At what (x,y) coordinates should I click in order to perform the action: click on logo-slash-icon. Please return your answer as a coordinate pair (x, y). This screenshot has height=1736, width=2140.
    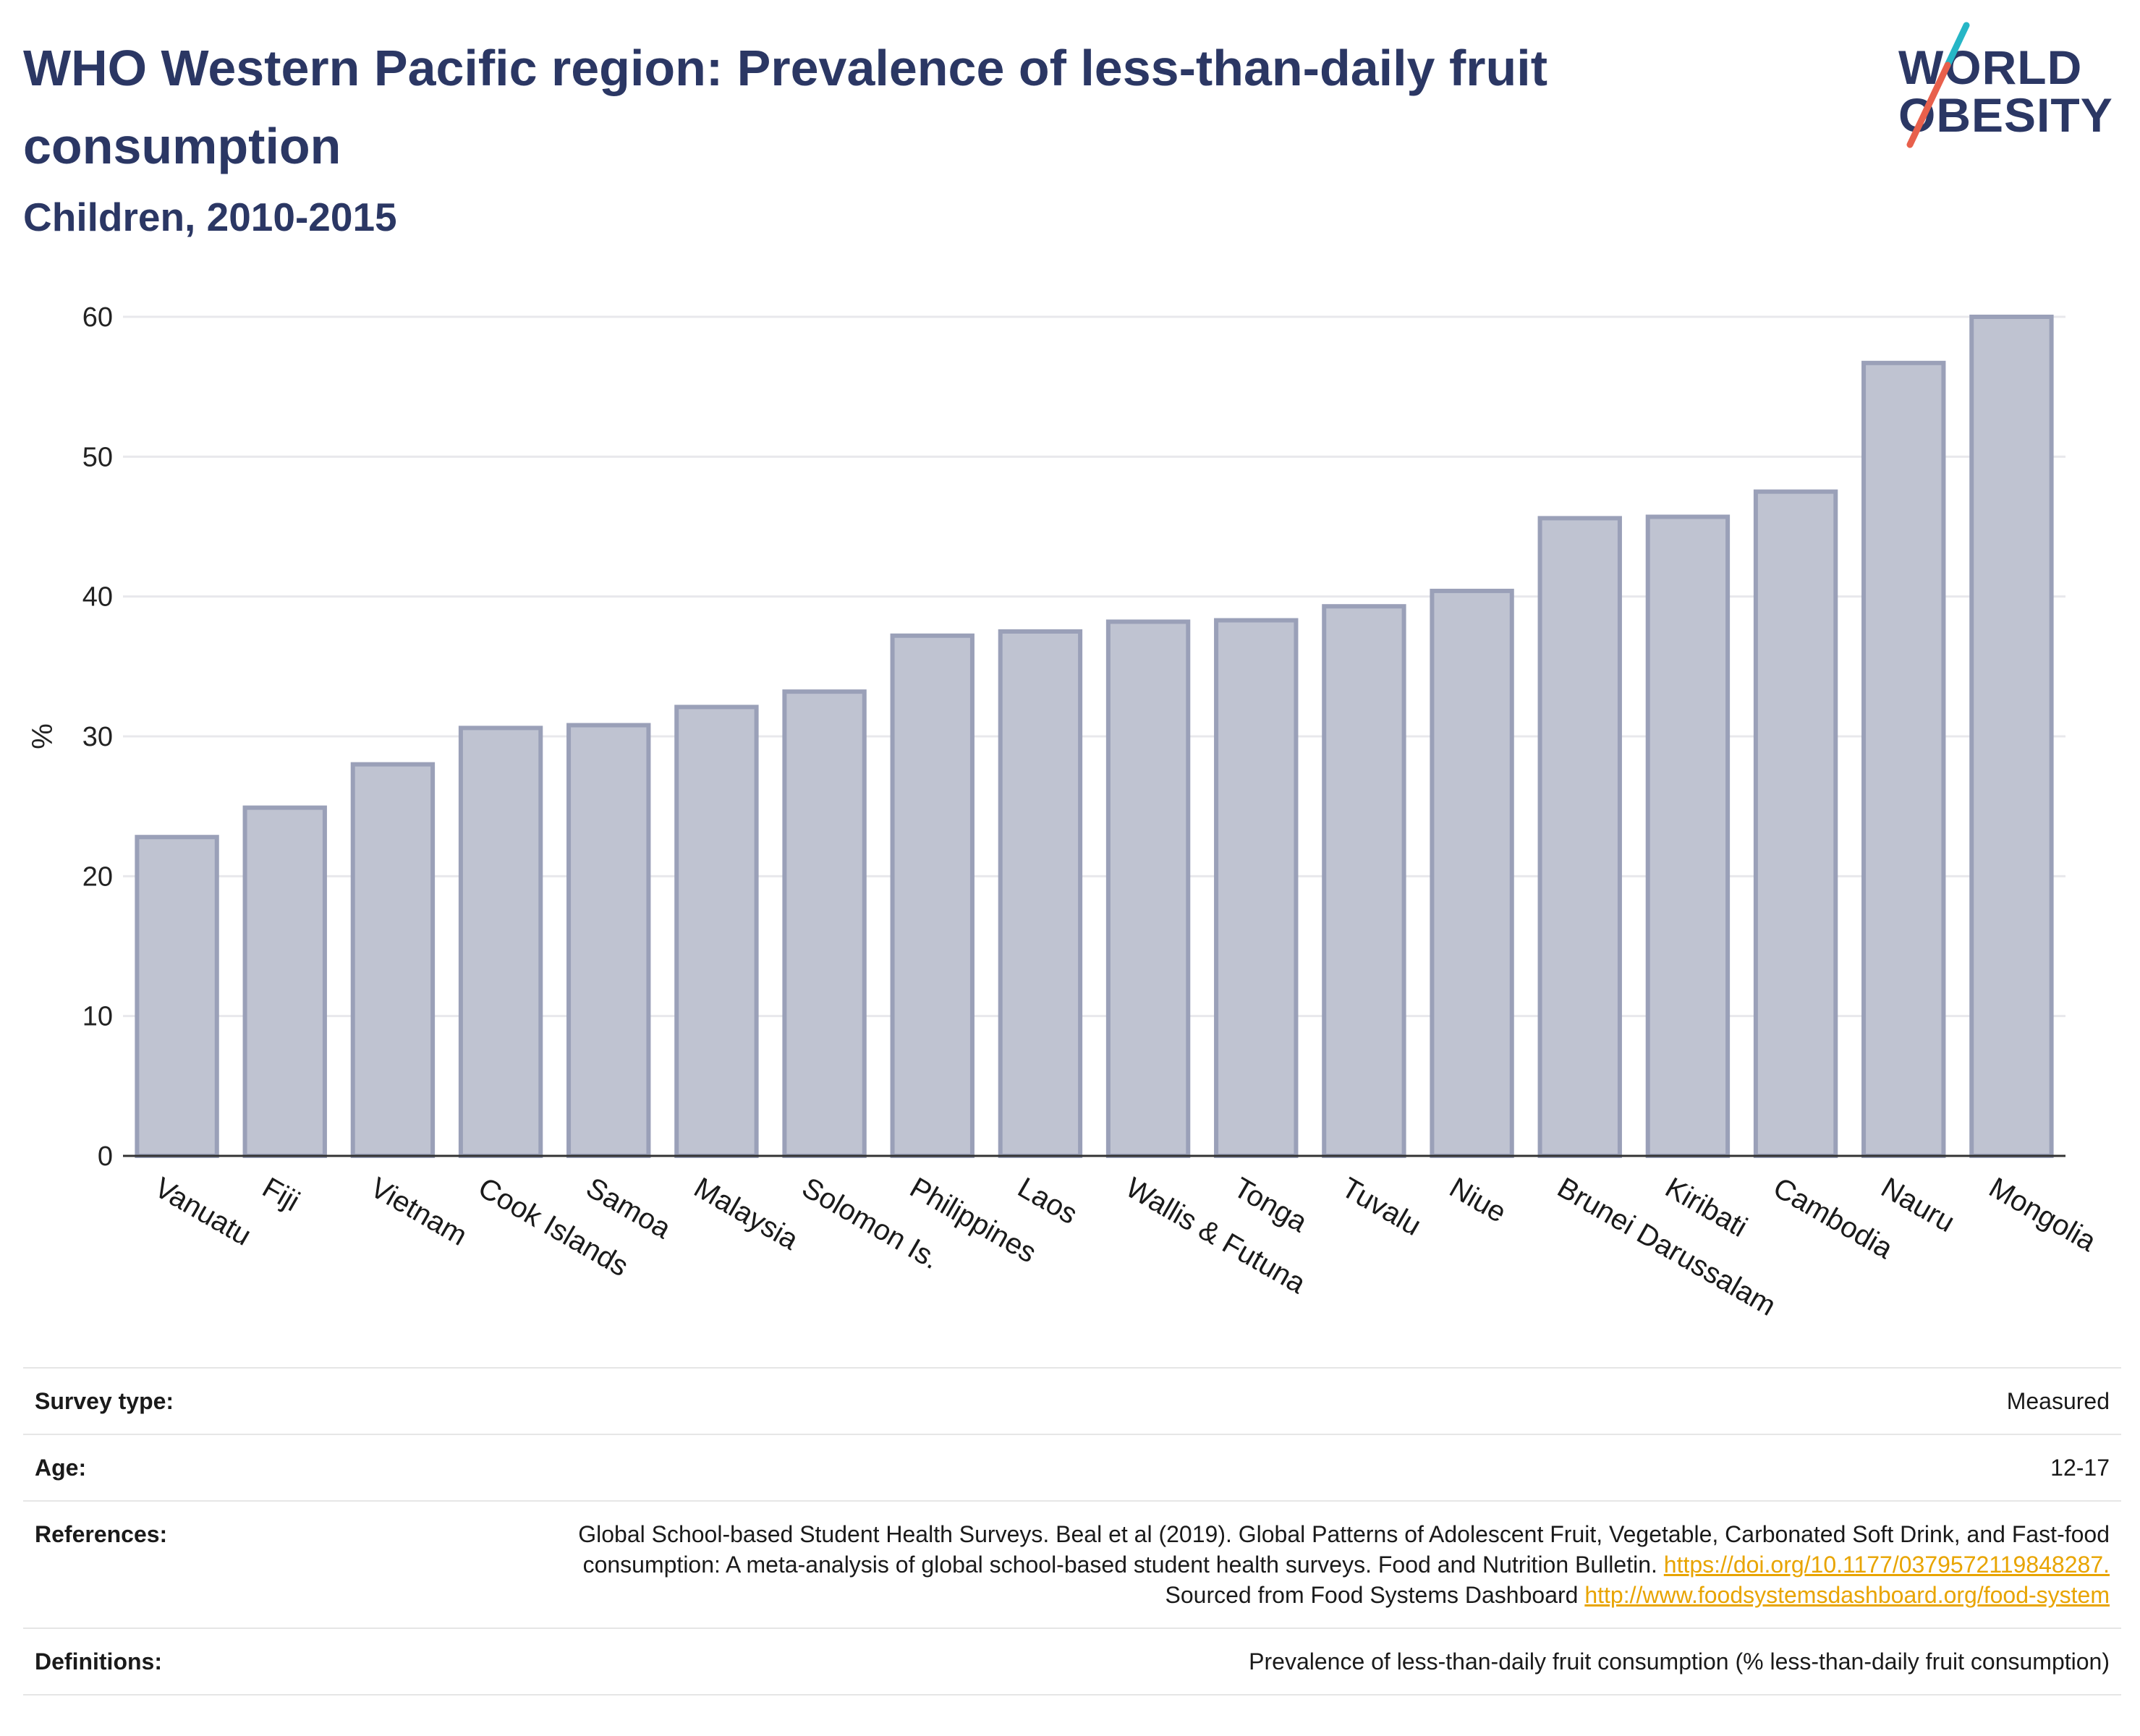
    Looking at the image, I should click on (1938, 85).